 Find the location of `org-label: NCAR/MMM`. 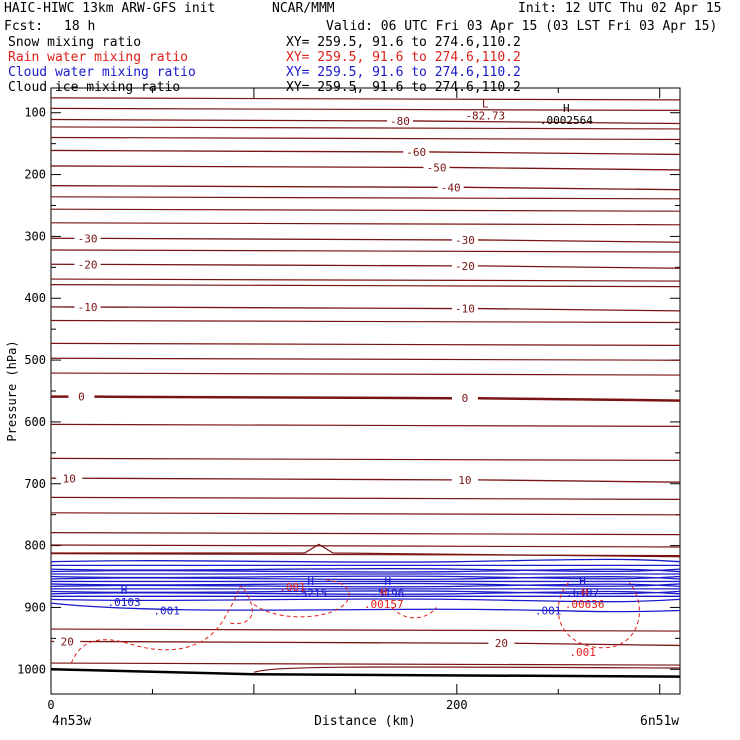

org-label: NCAR/MMM is located at coordinates (303, 8).